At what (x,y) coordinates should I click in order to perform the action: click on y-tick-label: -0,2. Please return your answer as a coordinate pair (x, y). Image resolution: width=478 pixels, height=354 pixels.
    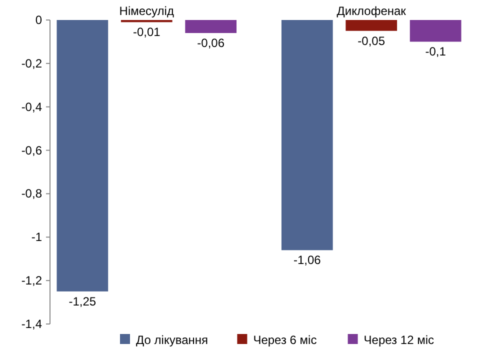
    Looking at the image, I should click on (31, 63).